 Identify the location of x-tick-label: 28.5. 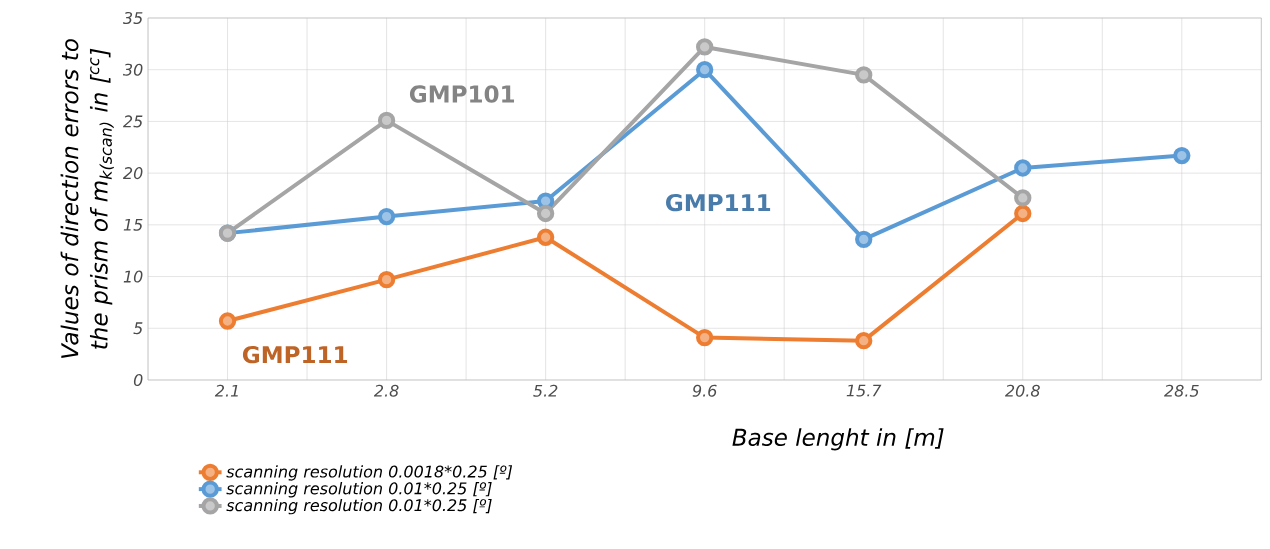
(1181, 390).